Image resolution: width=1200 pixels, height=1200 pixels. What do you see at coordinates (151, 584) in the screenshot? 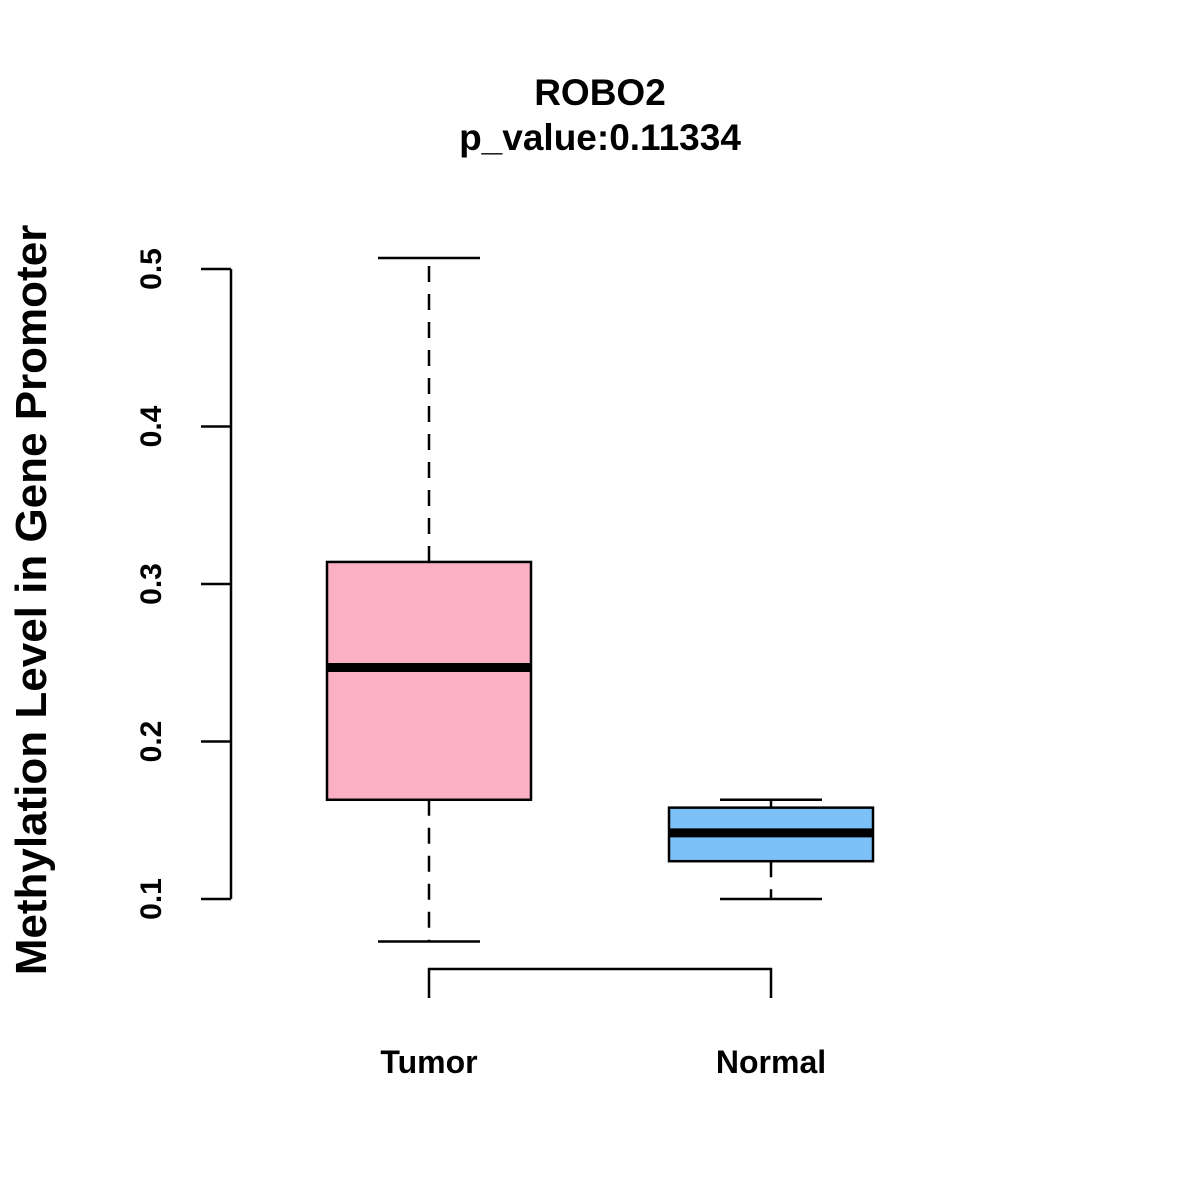
I see `y-tick-label: 0.3` at bounding box center [151, 584].